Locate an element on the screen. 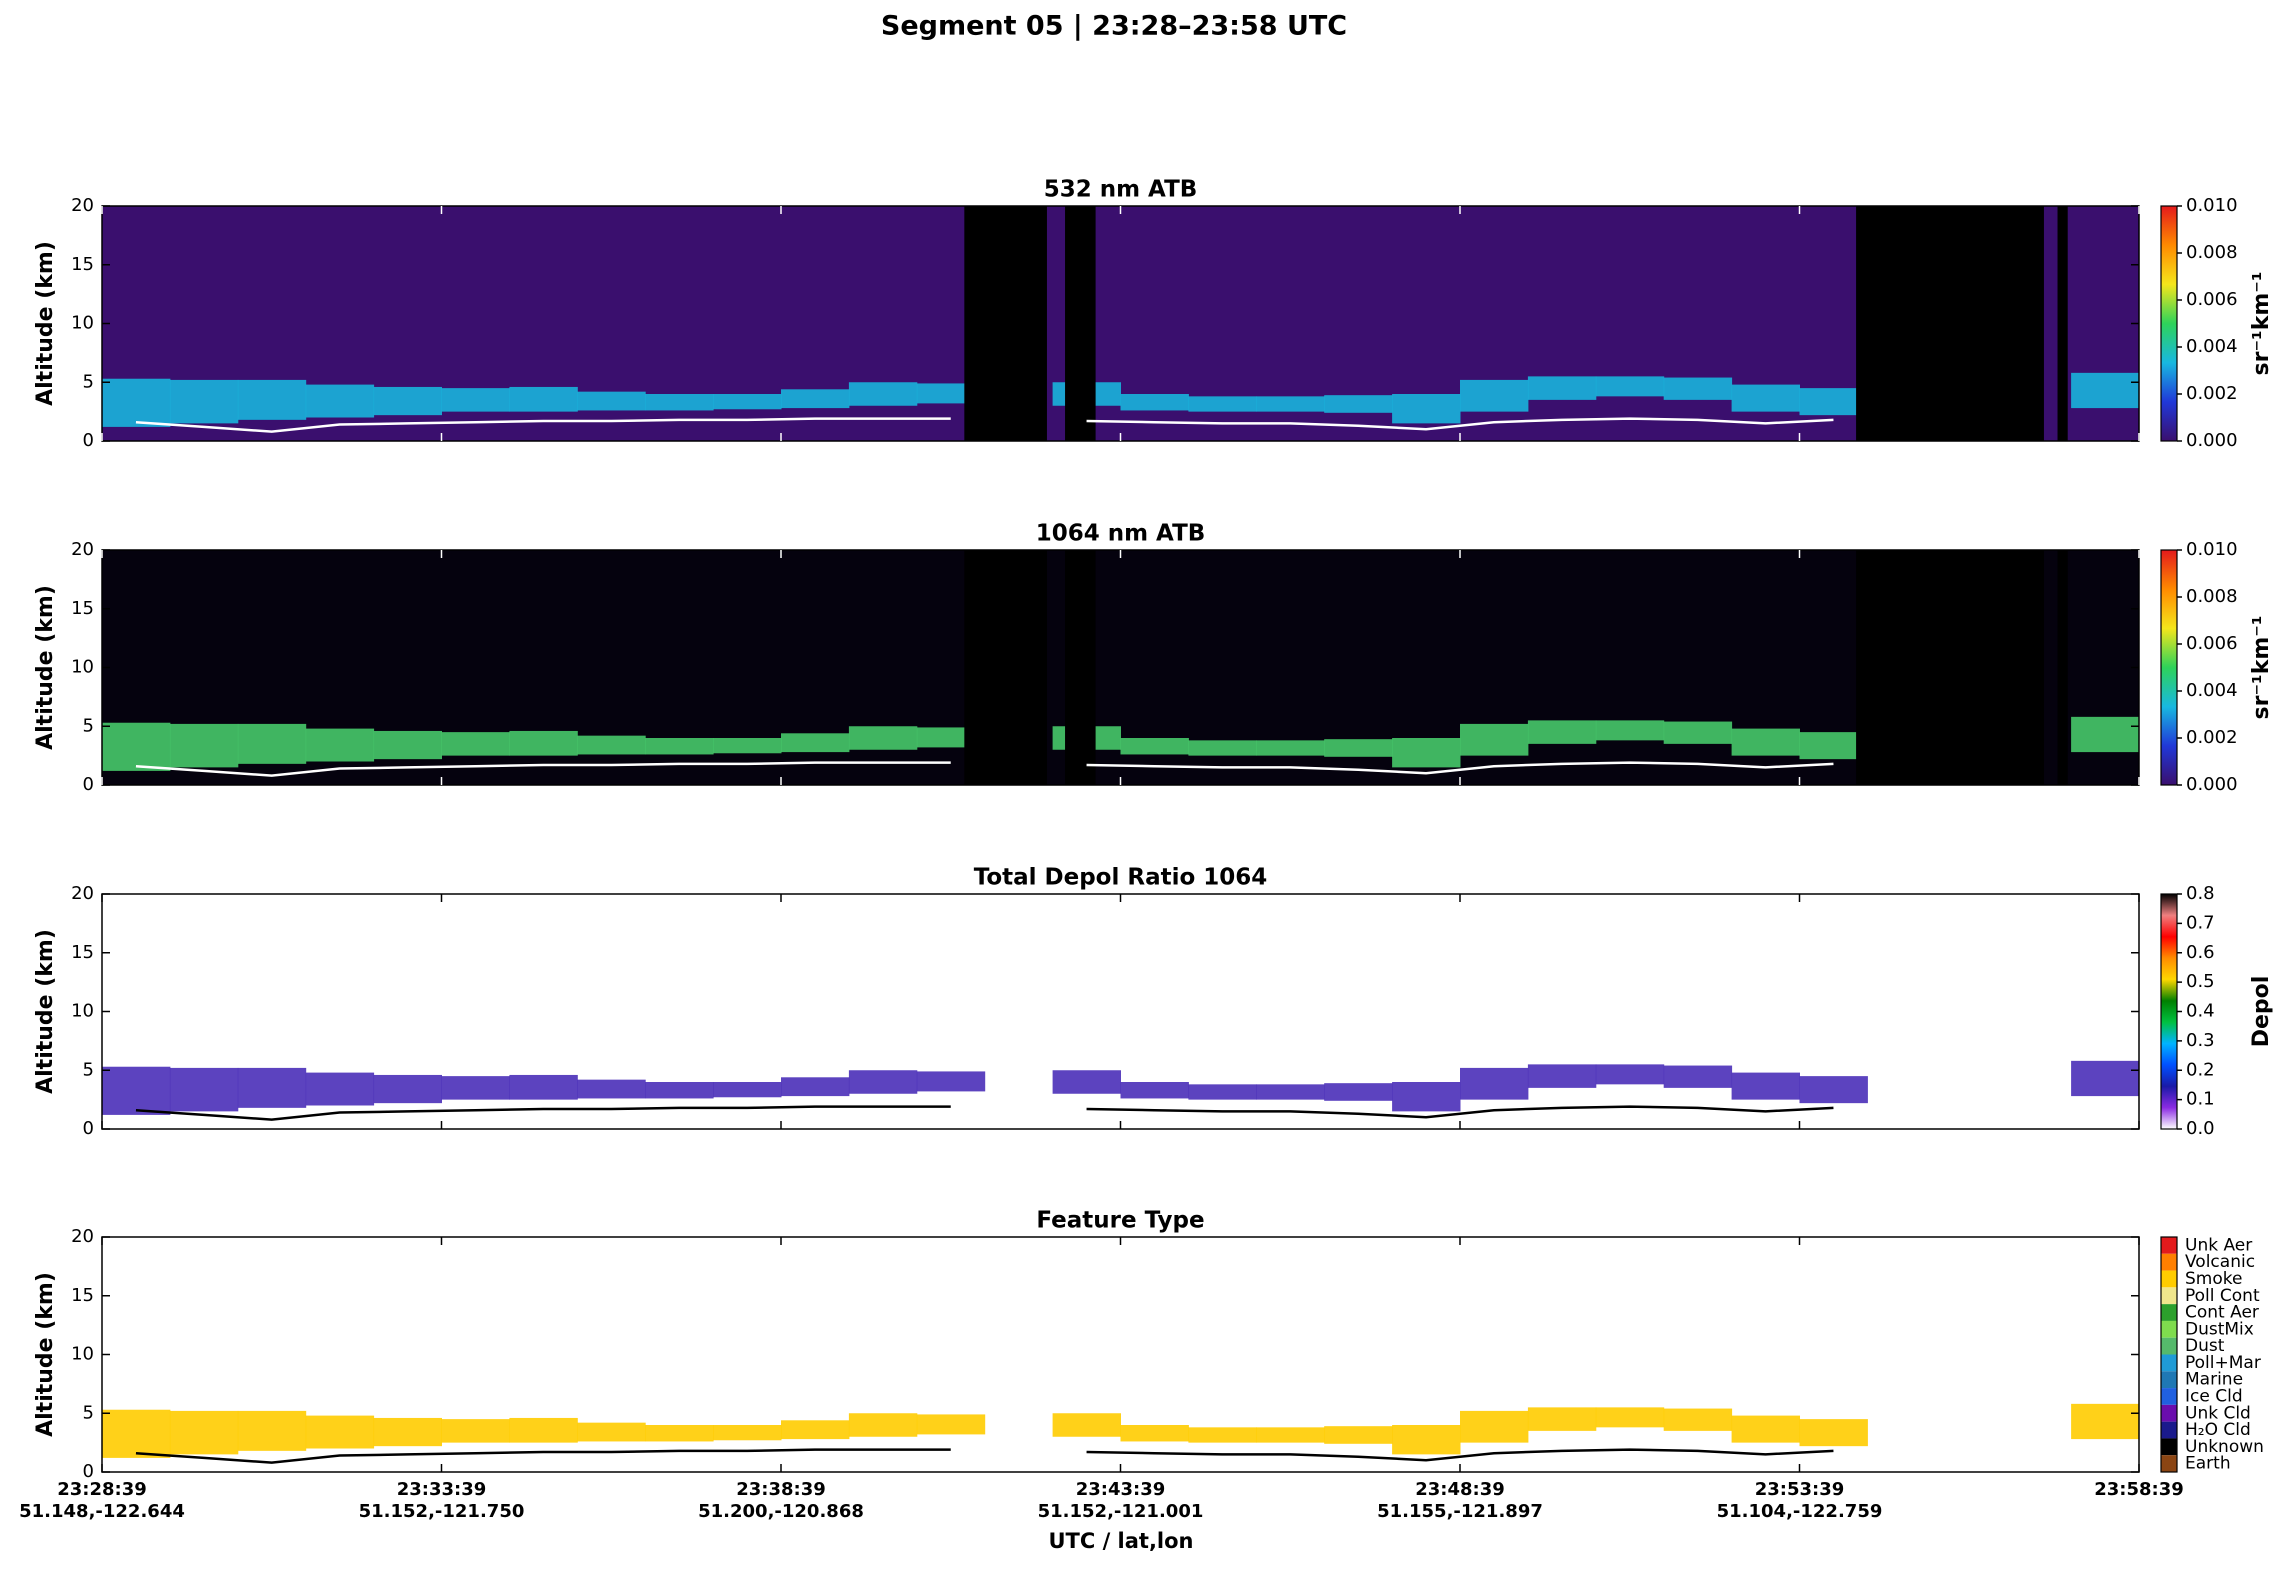 The height and width of the screenshot is (1573, 2288). colorbar is located at coordinates (2169, 1011).